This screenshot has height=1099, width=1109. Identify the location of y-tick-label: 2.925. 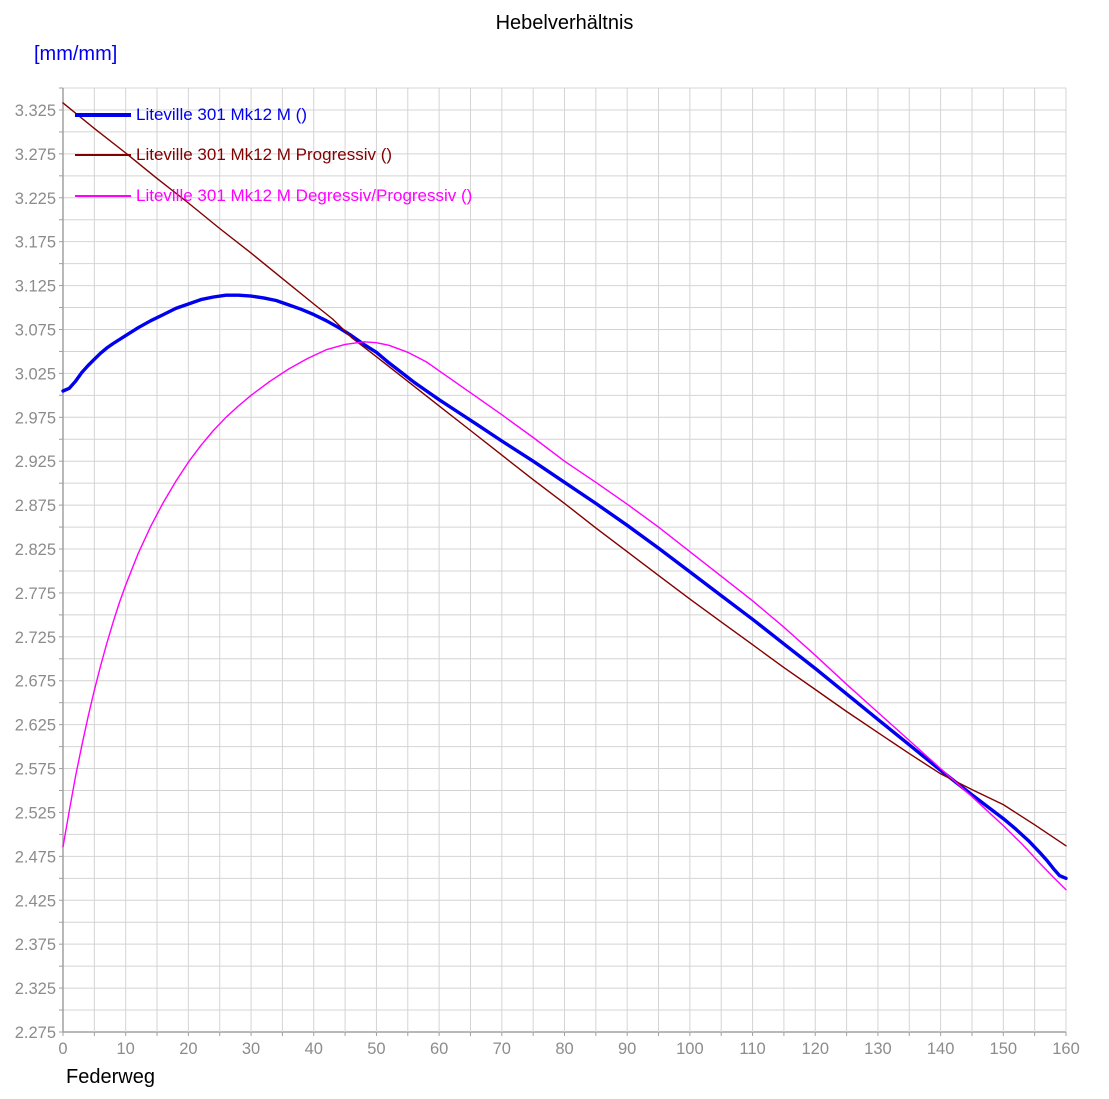
(35, 462).